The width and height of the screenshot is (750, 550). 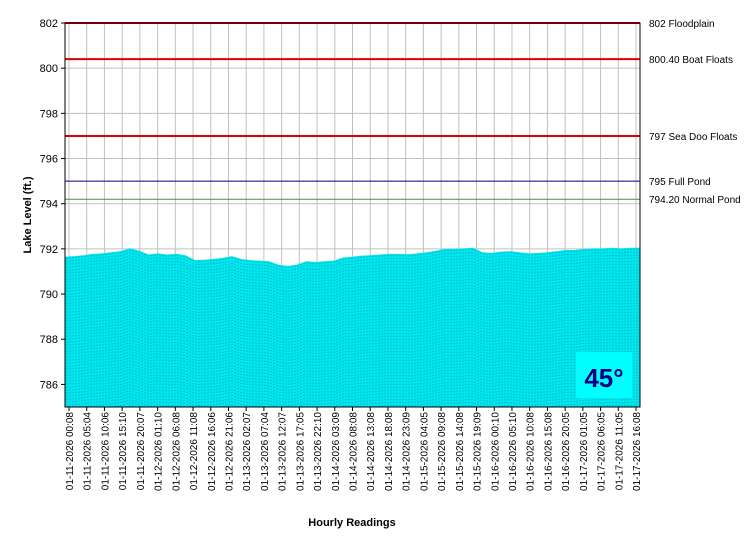 I want to click on x-tick-label: 01-13-2026 07:04, so click(x=265, y=451).